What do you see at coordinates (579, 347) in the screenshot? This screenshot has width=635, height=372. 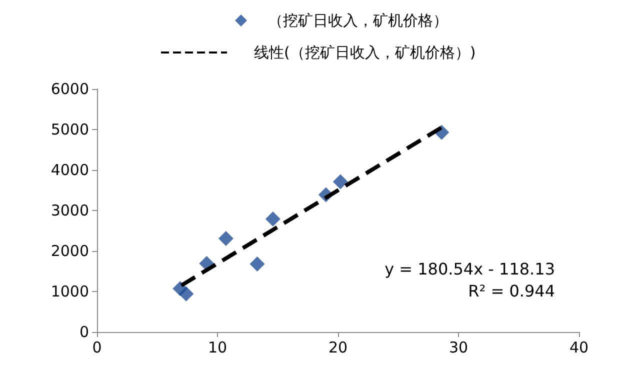 I see `x-tick-label: 40` at bounding box center [579, 347].